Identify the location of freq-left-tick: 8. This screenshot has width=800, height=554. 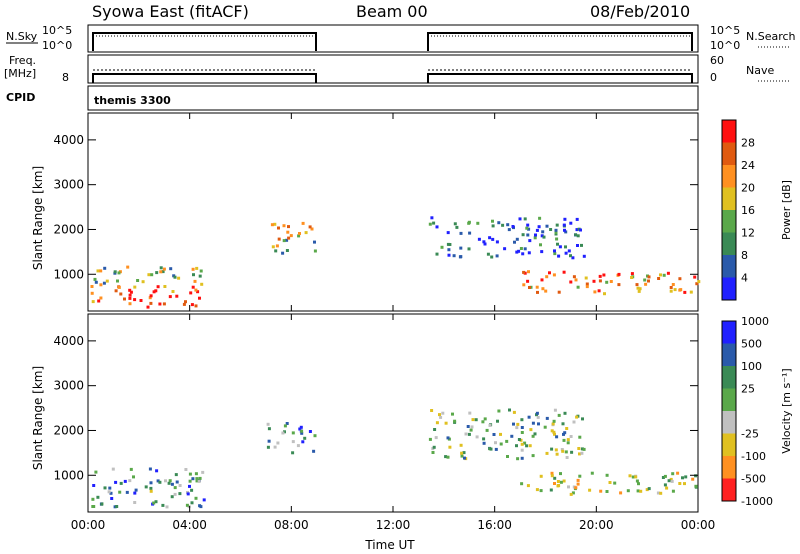
(65, 77).